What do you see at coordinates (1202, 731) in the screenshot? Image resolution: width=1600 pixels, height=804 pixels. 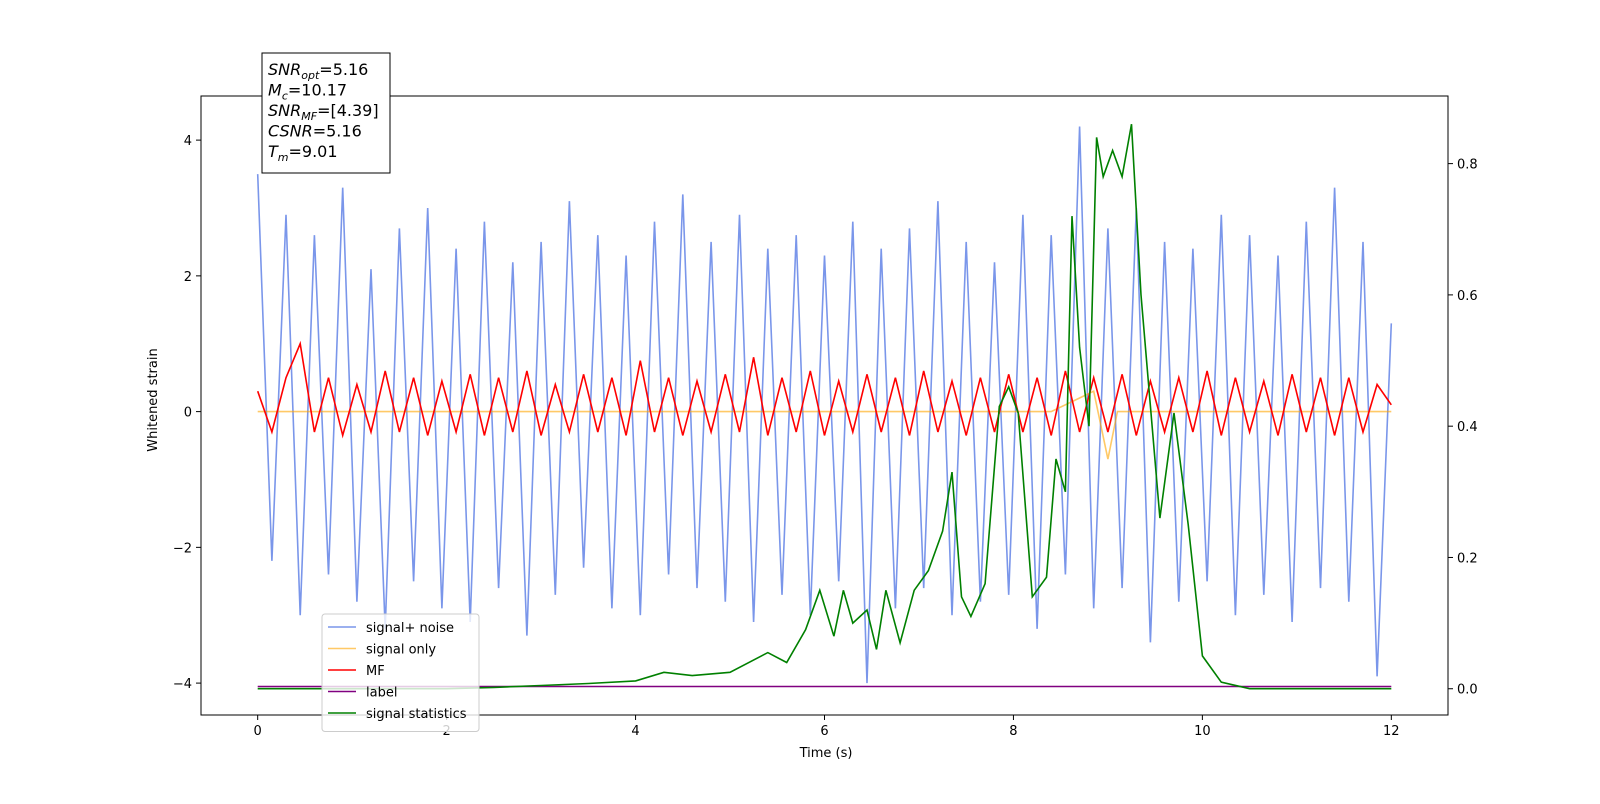 I see `x-tick-label: 10` at bounding box center [1202, 731].